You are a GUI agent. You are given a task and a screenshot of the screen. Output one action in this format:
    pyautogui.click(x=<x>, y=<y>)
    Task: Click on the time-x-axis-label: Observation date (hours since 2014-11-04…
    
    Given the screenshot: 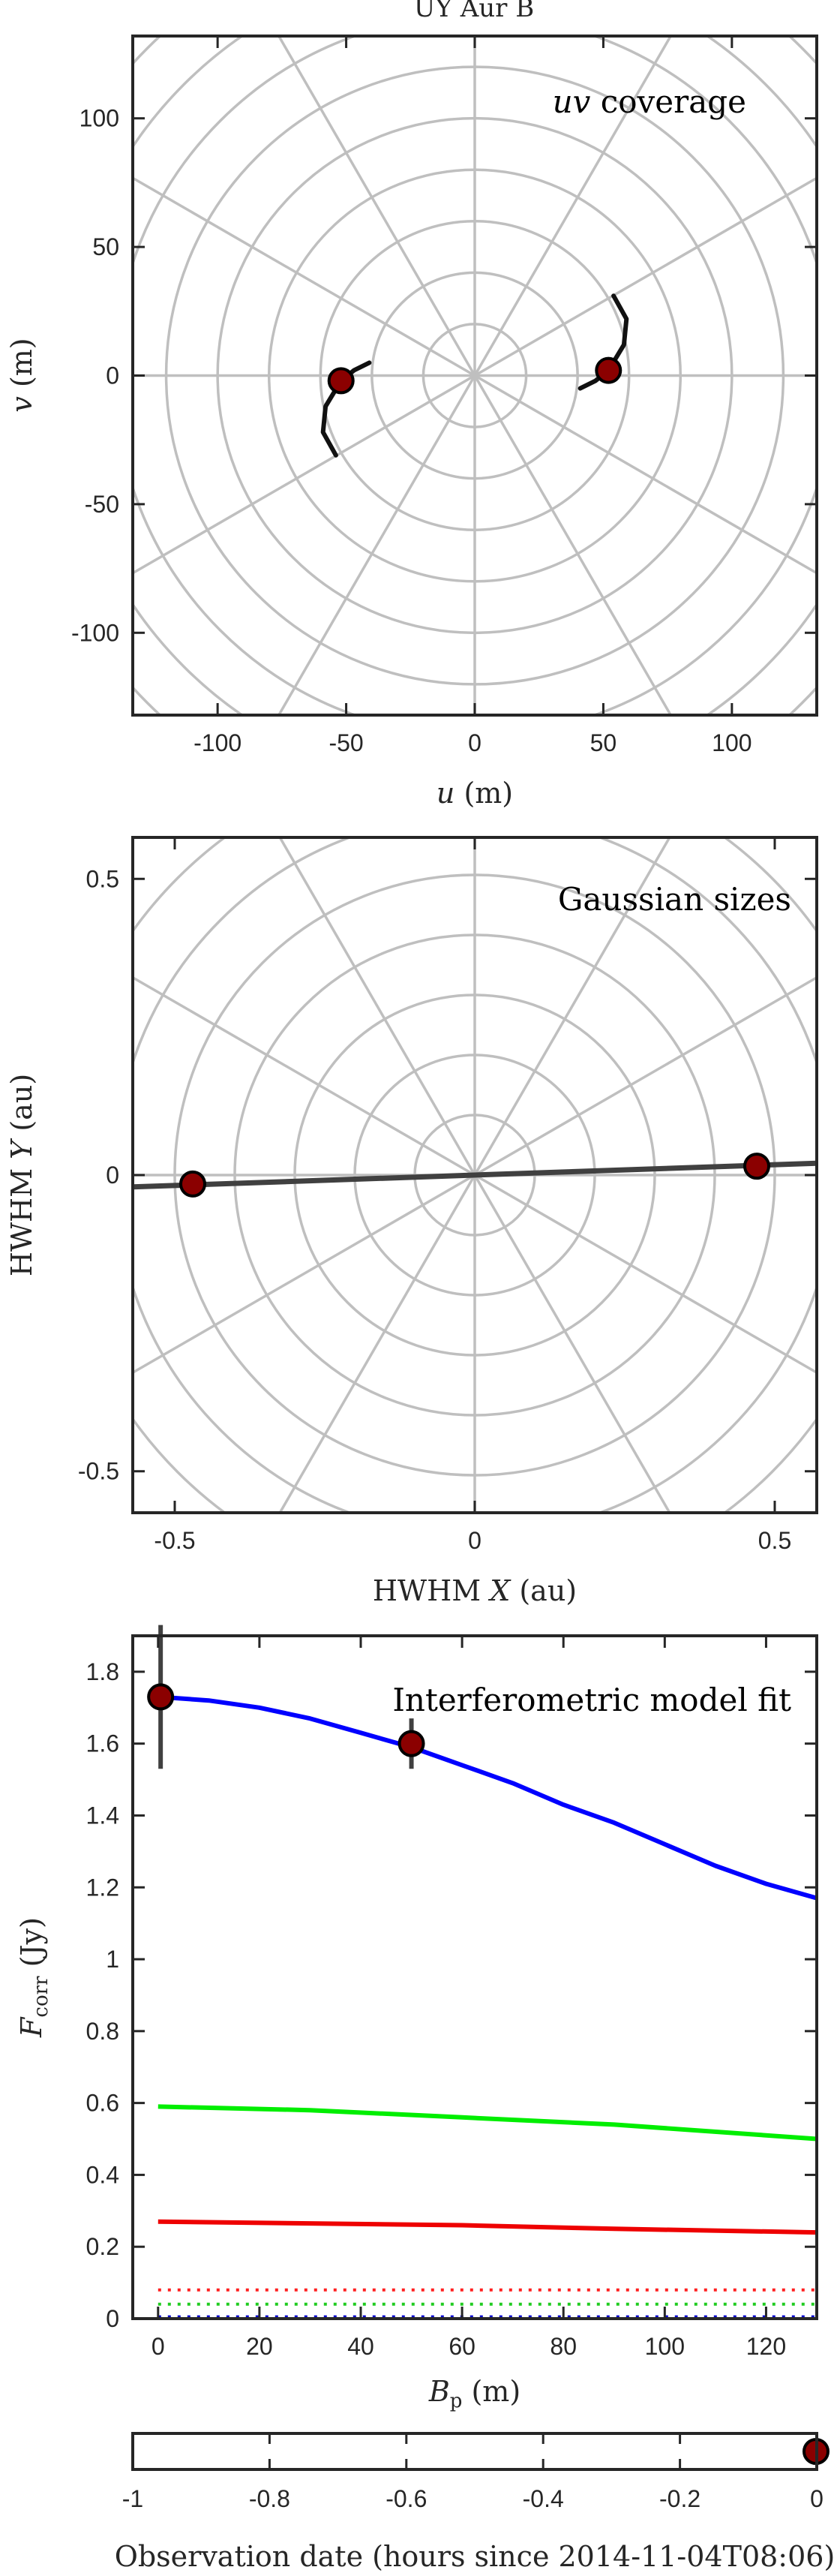 What is the action you would take?
    pyautogui.click(x=474, y=2556)
    